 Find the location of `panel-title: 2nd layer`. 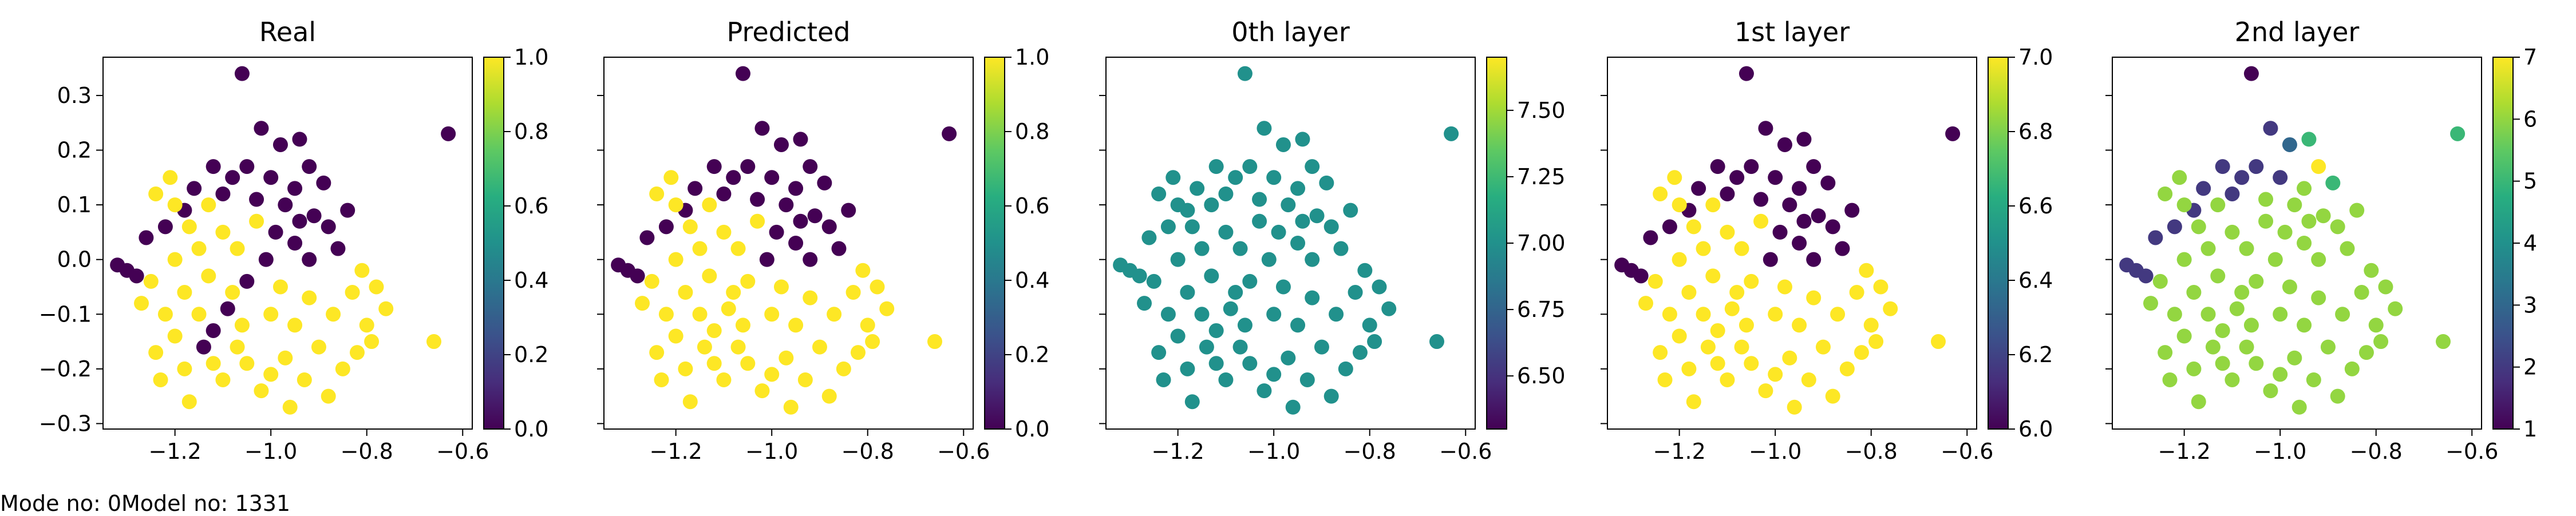

panel-title: 2nd layer is located at coordinates (2297, 32).